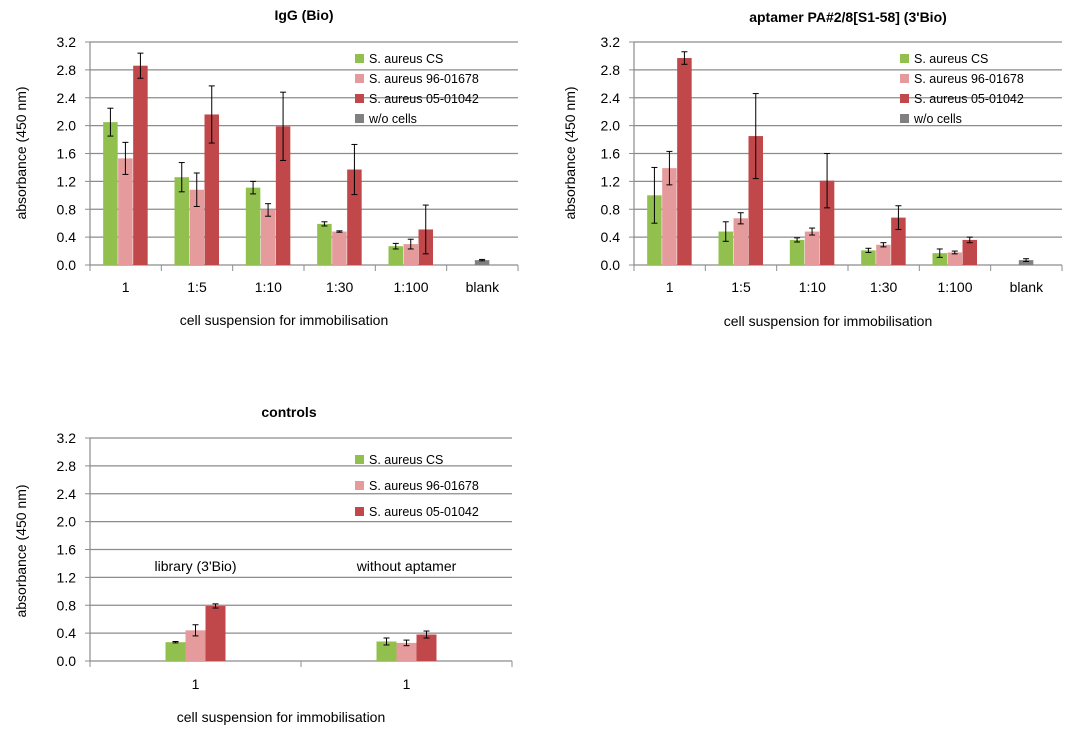  I want to click on y-tick-label: 0.4, so click(67, 237).